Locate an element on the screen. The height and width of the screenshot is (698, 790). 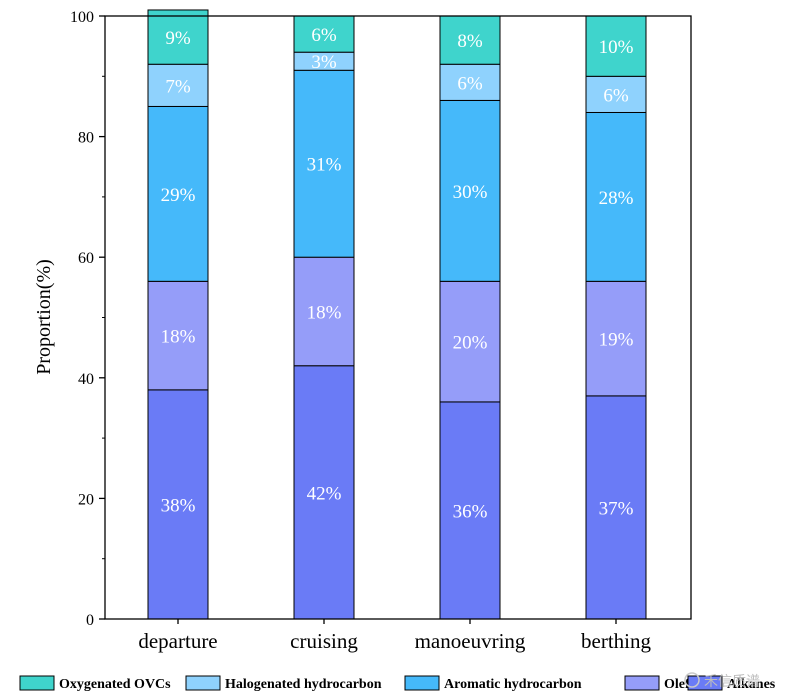
legend-swatch-oxygenated-ovcs is located at coordinates (37, 683).